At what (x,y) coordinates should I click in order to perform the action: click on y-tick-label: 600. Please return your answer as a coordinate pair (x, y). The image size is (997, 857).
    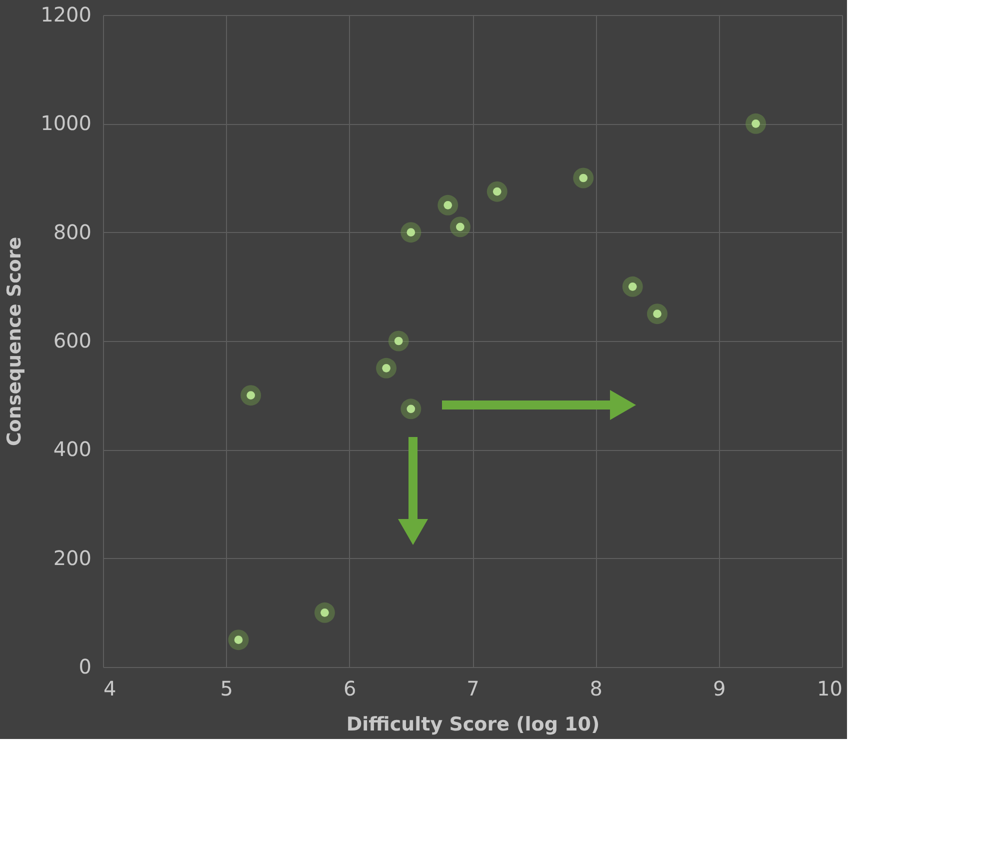
    Looking at the image, I should click on (72, 340).